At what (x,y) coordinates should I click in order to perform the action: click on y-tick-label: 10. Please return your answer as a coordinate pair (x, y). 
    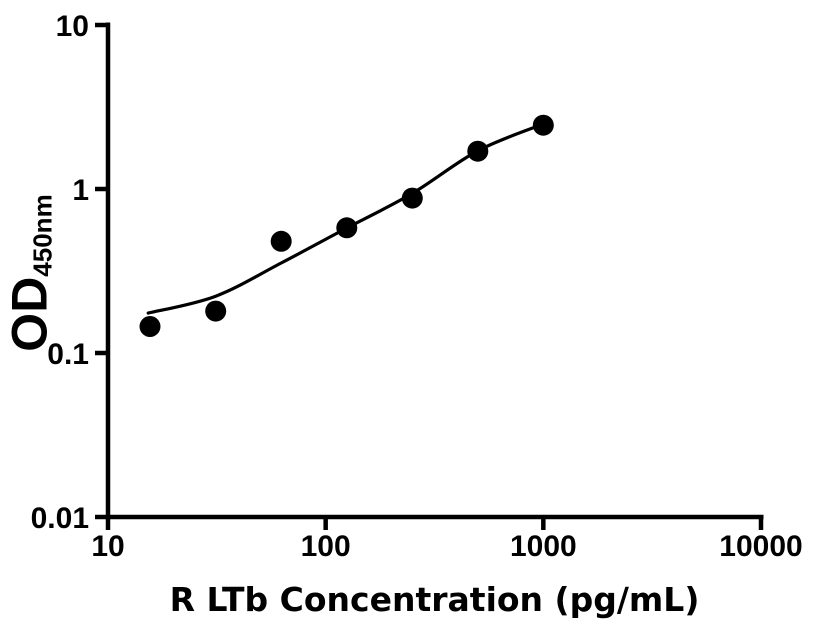
    Looking at the image, I should click on (72, 26).